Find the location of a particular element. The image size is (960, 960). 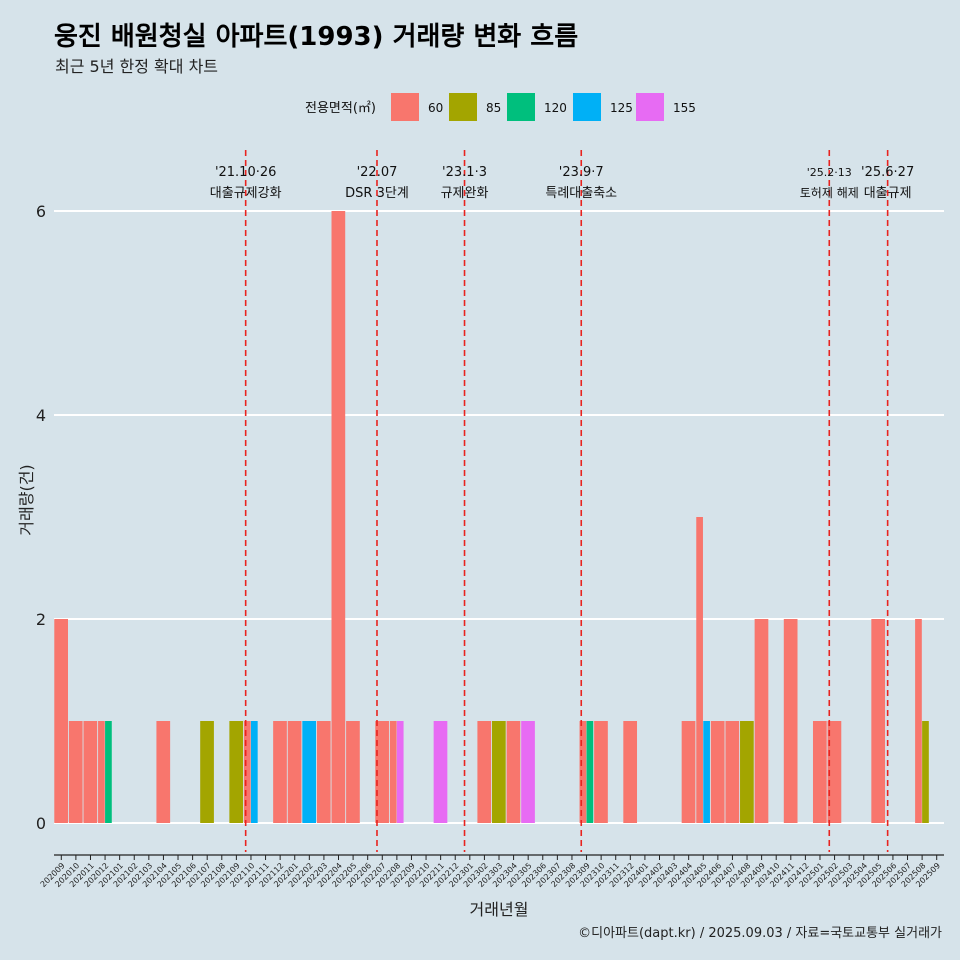

legend-label: 85 is located at coordinates (493, 108).